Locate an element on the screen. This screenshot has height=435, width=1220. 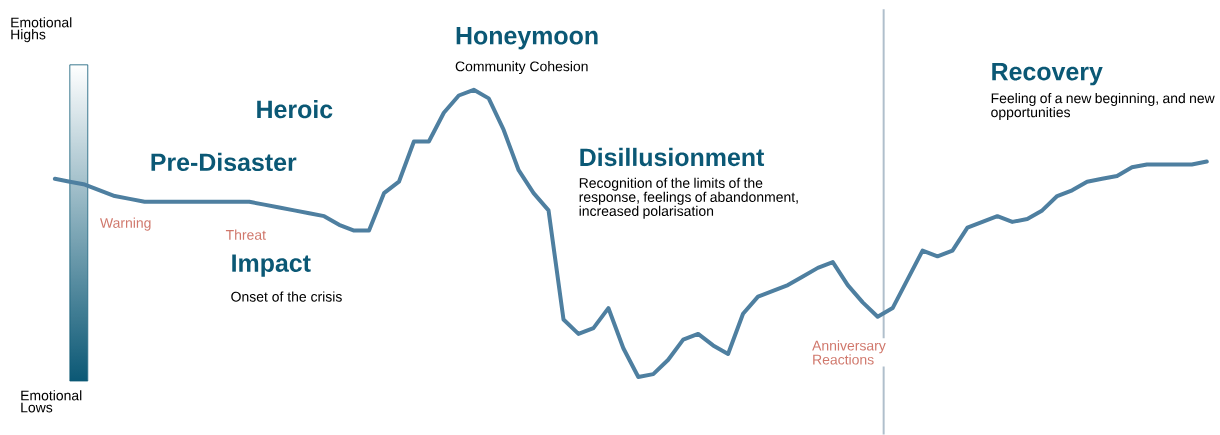
annotation: Anniversary Reactions is located at coordinates (849, 352).